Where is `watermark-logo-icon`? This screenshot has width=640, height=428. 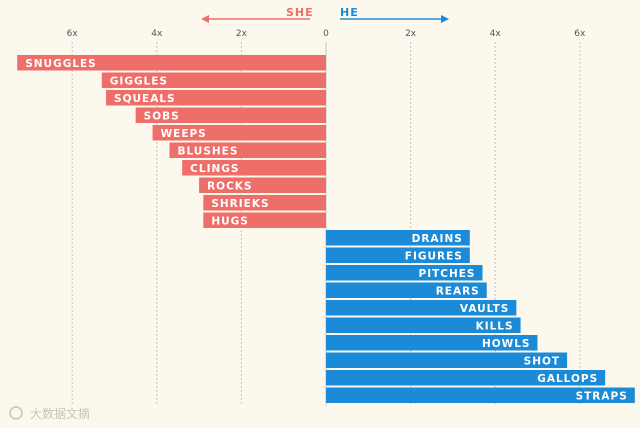
watermark-logo-icon is located at coordinates (16, 413).